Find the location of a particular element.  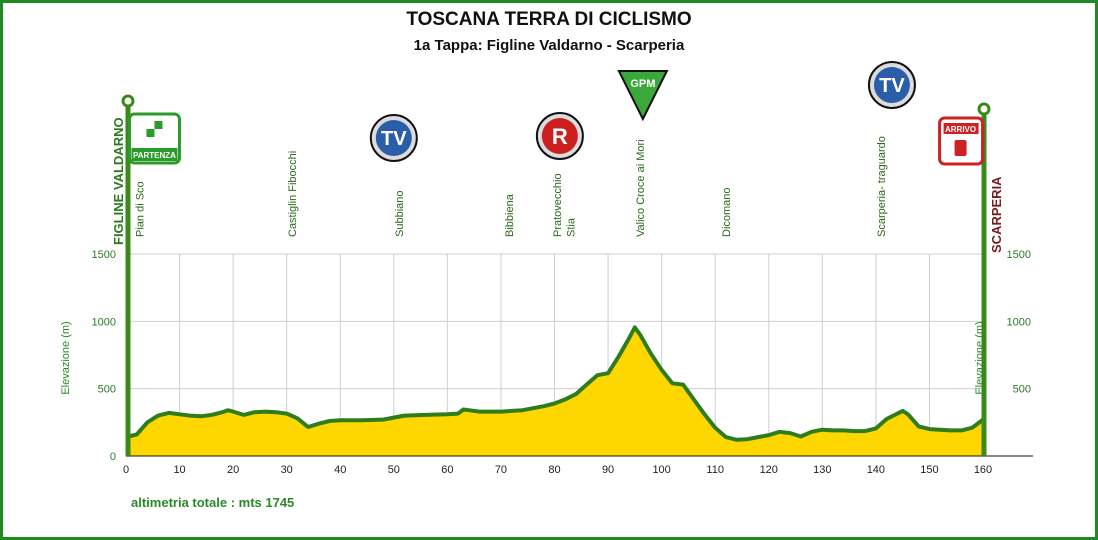

y-tick-label-right: 500 is located at coordinates (1022, 390).